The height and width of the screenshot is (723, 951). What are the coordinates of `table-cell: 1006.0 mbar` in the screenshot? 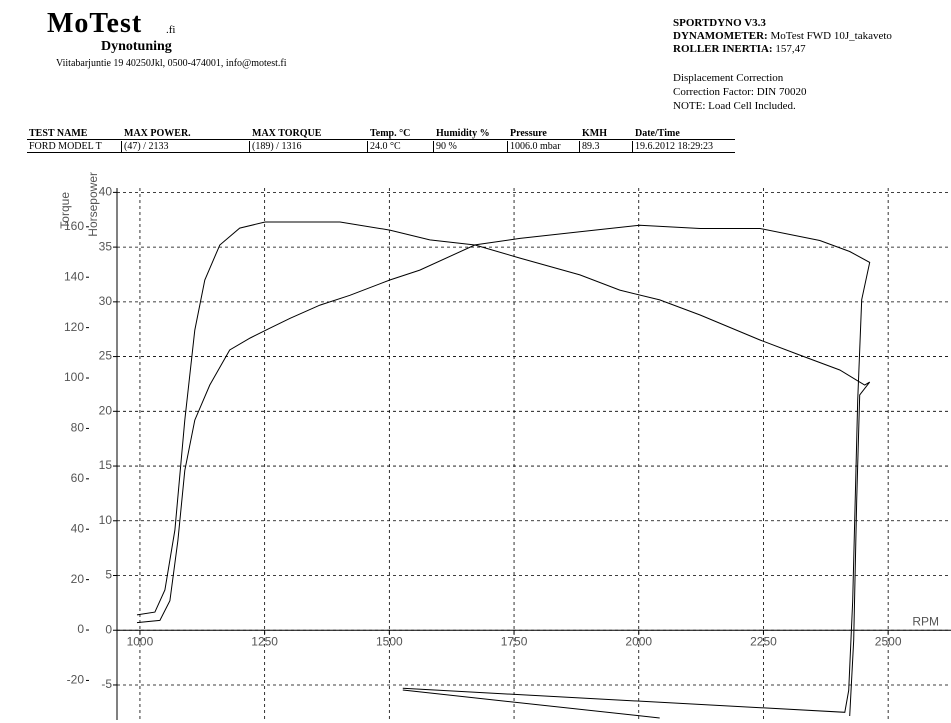 It's located at (544, 147).